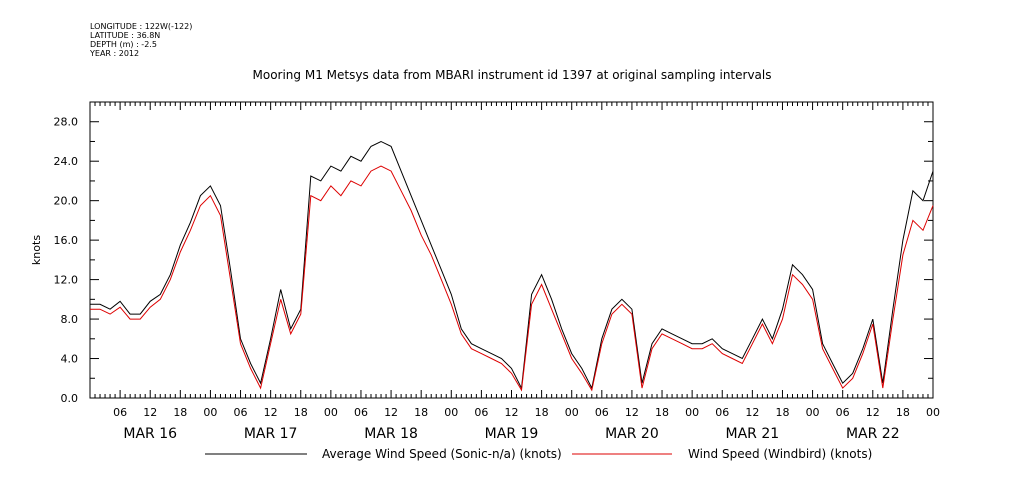 The image size is (1009, 504). Describe the element at coordinates (442, 454) in the screenshot. I see `legend-label-sonic: Average Wind Speed (Sonic-n/a) (knots)` at that location.